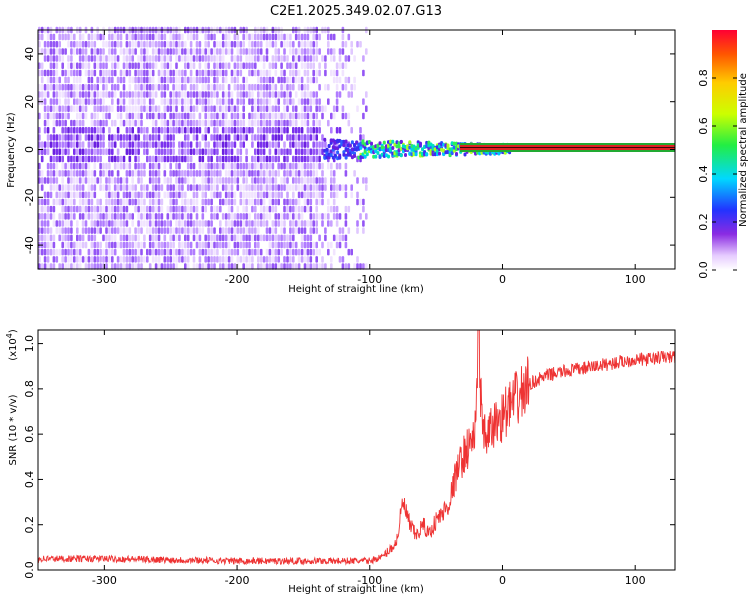  What do you see at coordinates (703, 270) in the screenshot?
I see `colorbar-tick-label: 0.0` at bounding box center [703, 270].